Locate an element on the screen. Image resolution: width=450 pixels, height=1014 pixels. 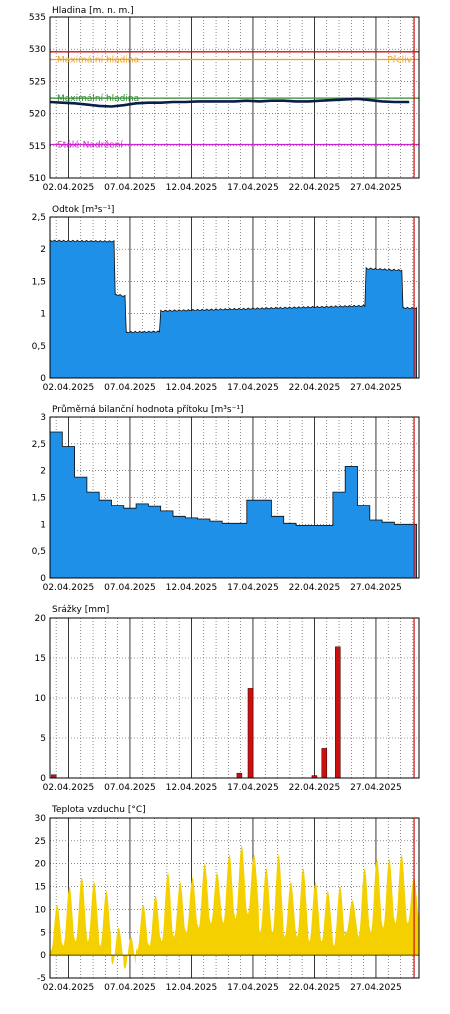
y-tick-label: 25 is located at coordinates (40, 842).